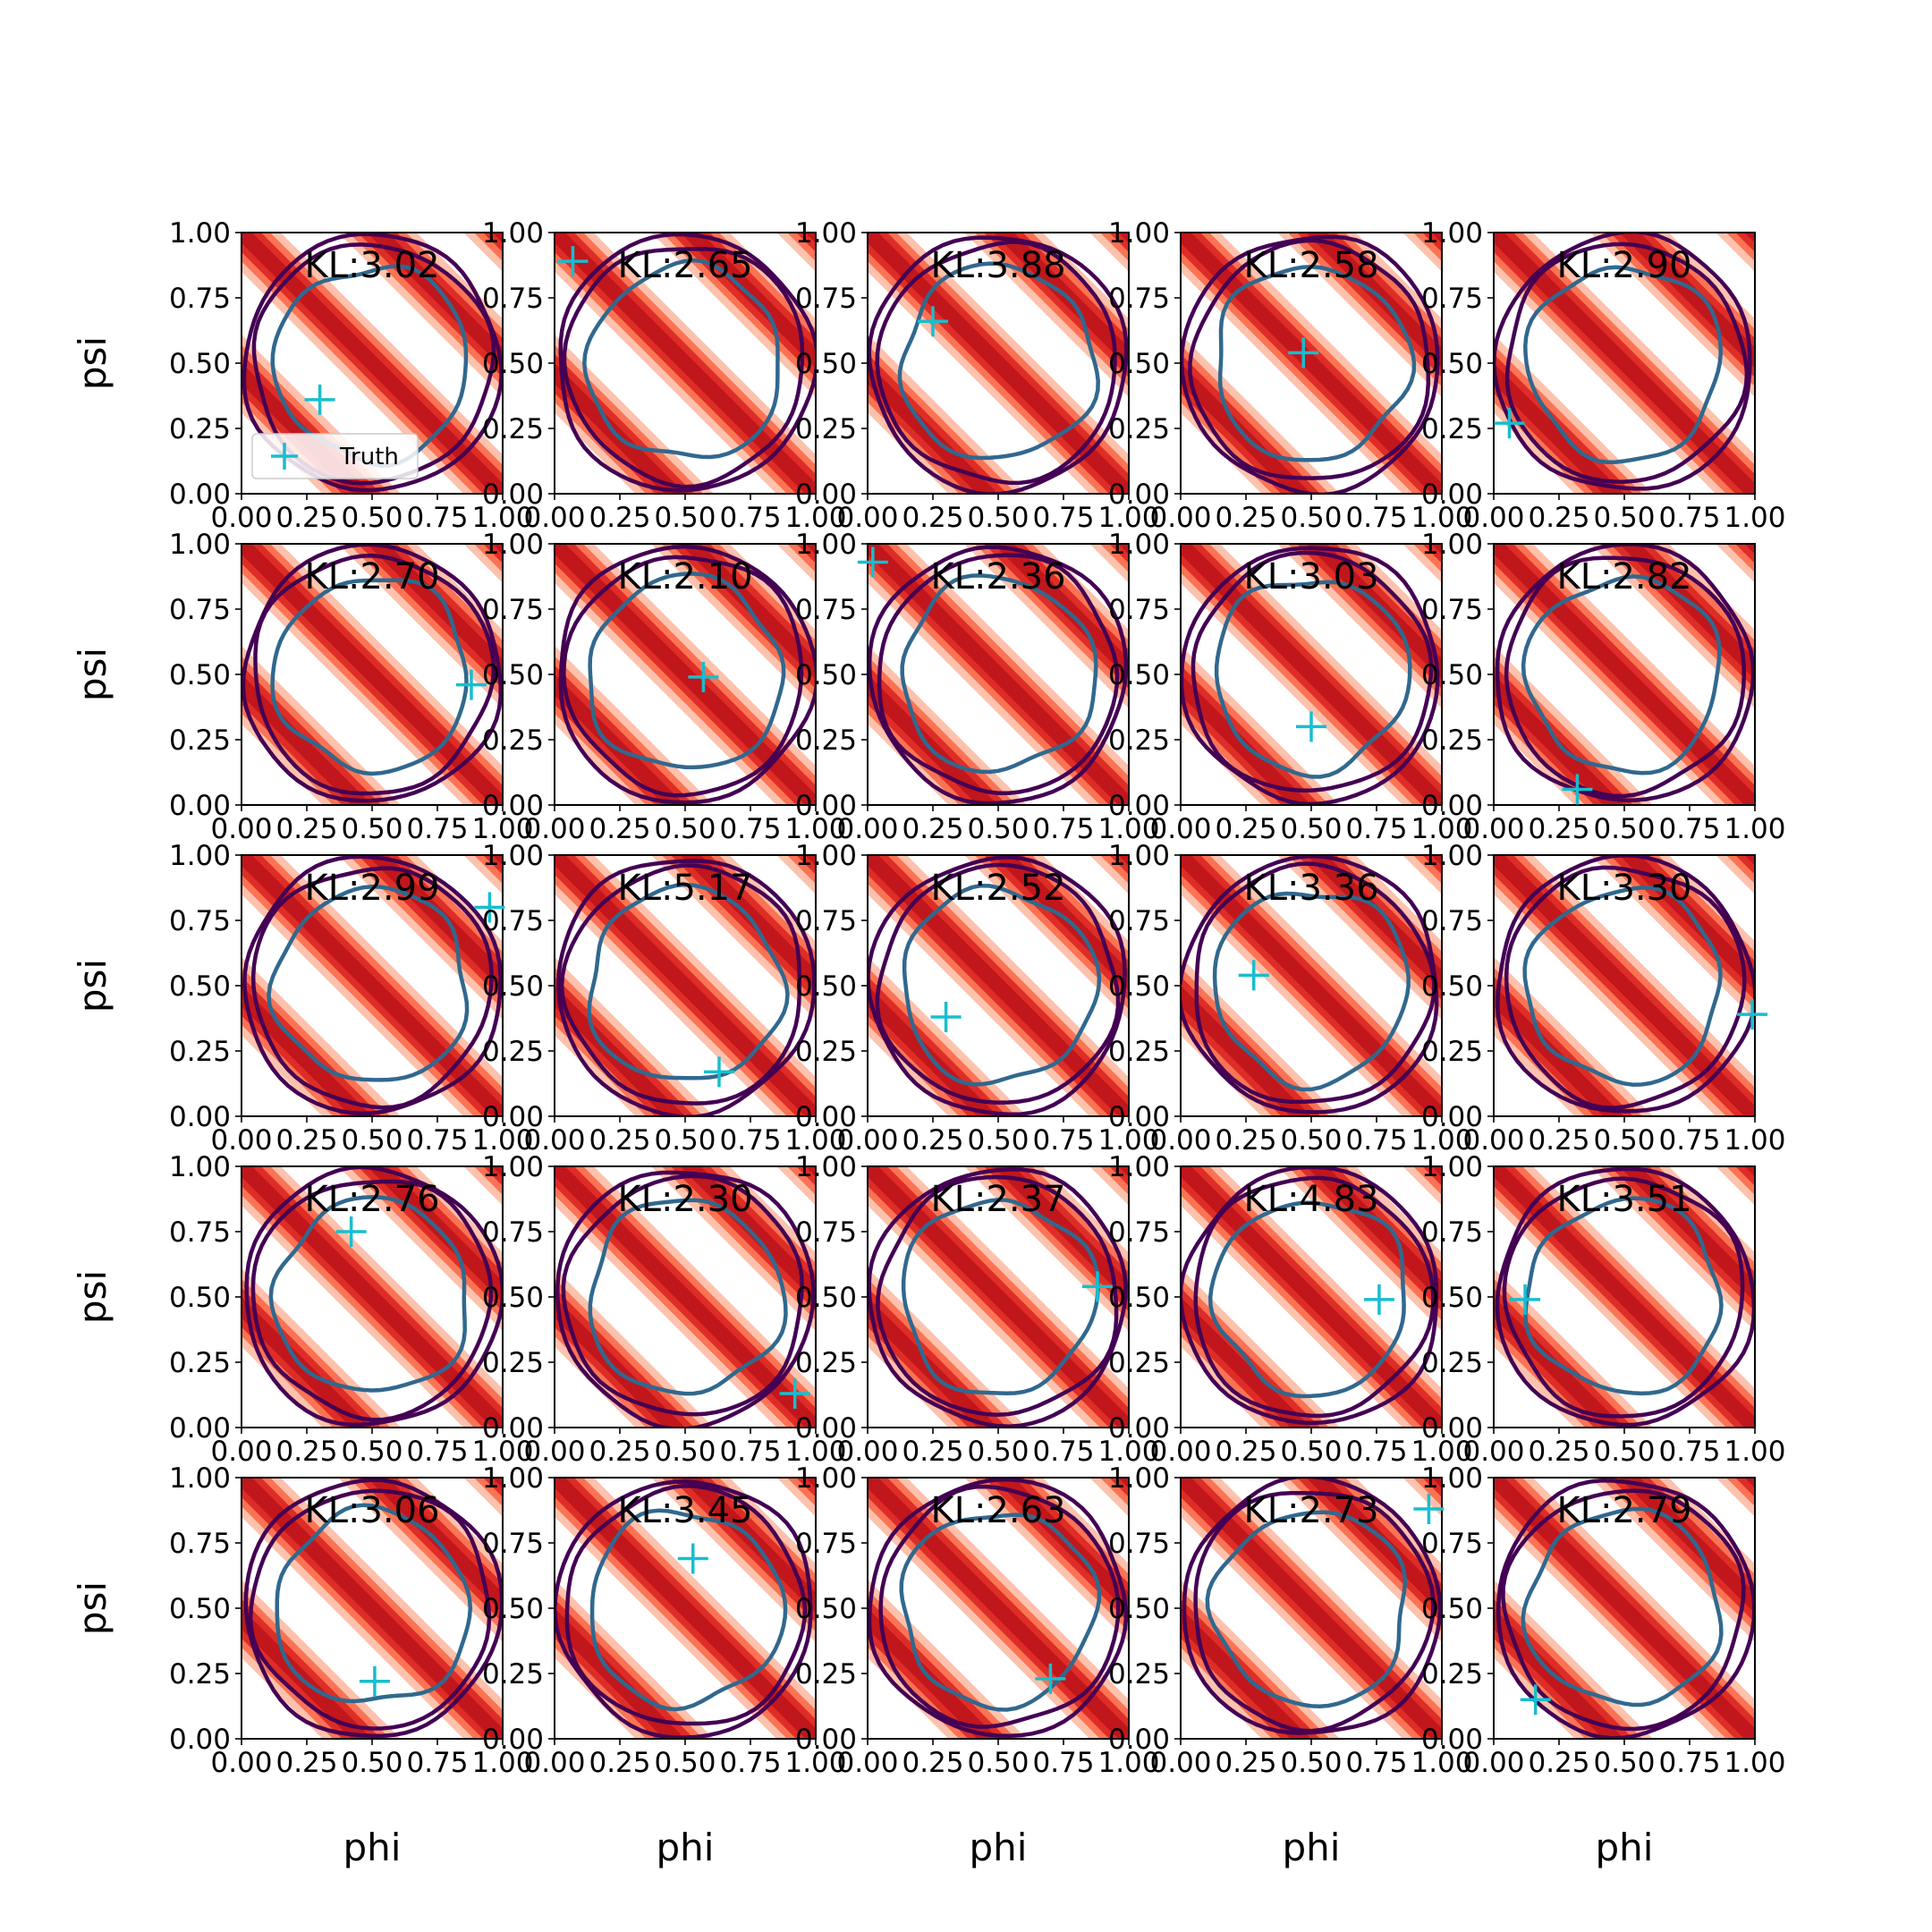 The width and height of the screenshot is (1932, 1932). I want to click on kl-label: KL:4.83, so click(1310, 1199).